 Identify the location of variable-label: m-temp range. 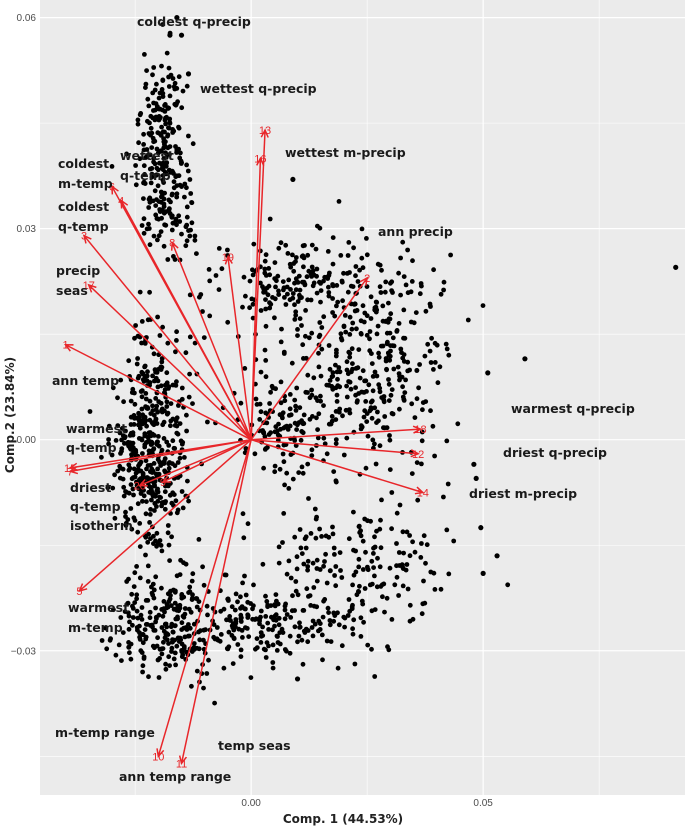
(105, 732).